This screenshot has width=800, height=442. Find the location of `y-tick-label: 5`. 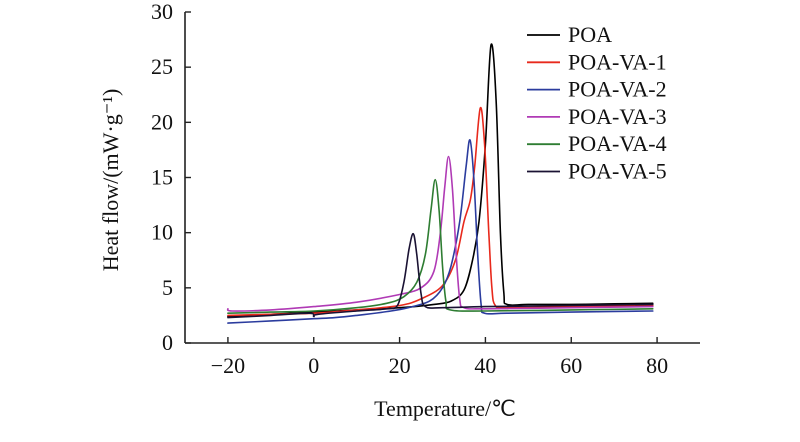

y-tick-label: 5 is located at coordinates (167, 287).